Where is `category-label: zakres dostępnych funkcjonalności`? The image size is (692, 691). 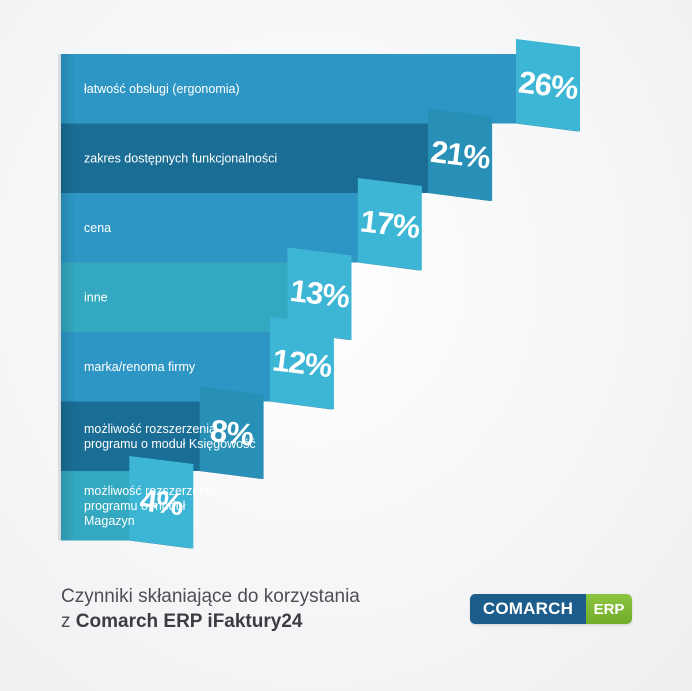 category-label: zakres dostępnych funkcjonalności is located at coordinates (180, 158).